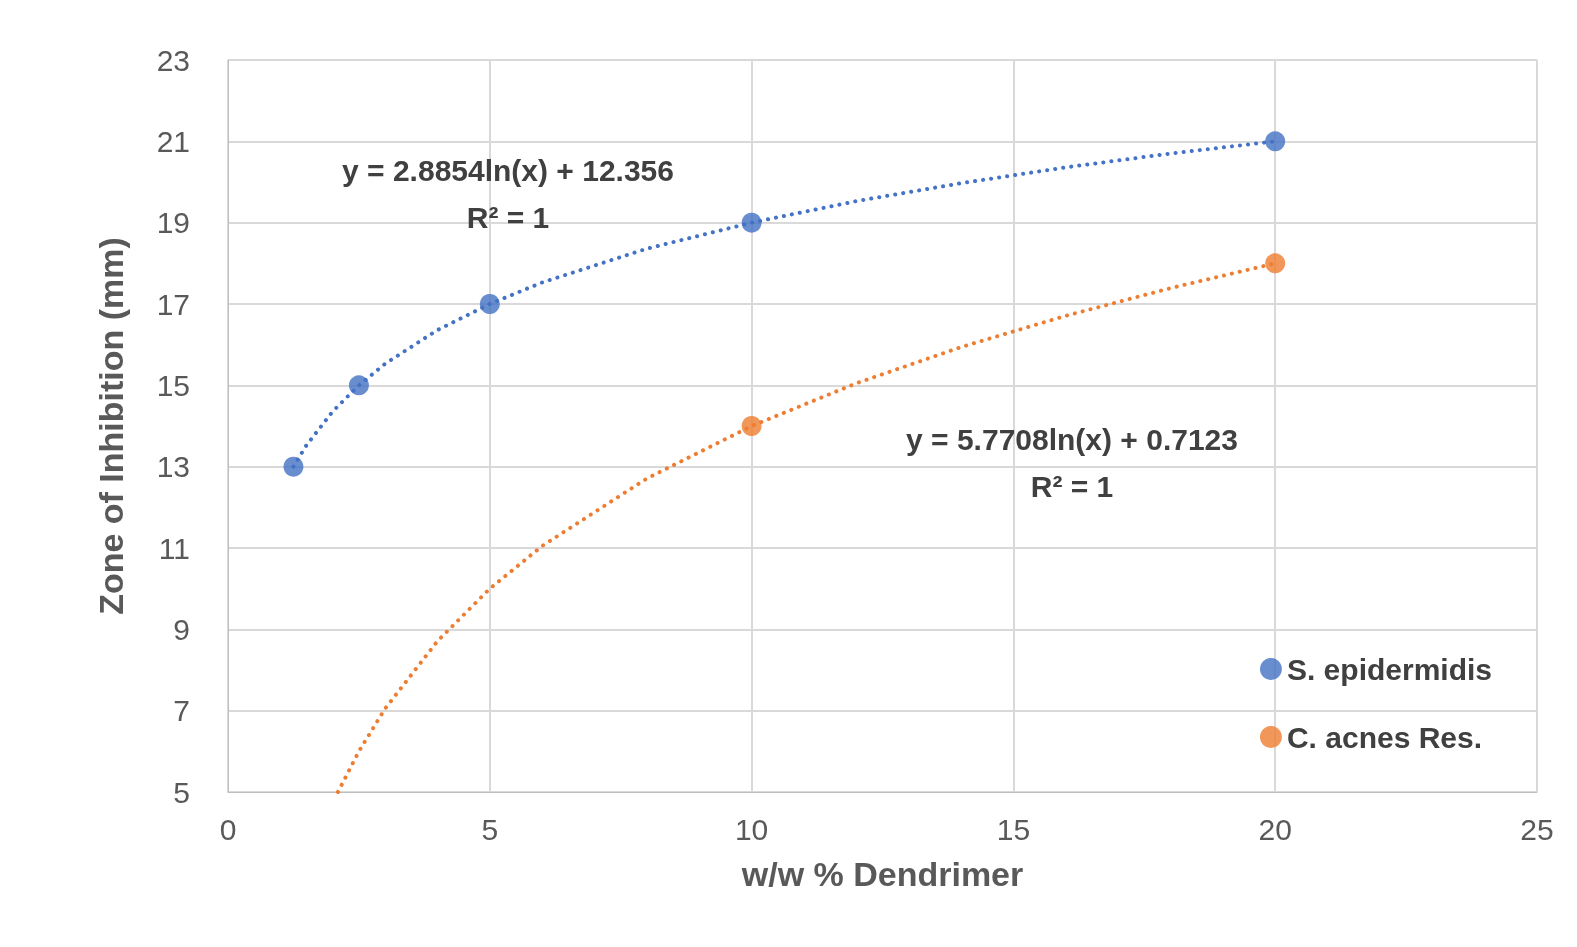 This screenshot has width=1577, height=947. What do you see at coordinates (1384, 737) in the screenshot?
I see `legend-label: C. acnes Res.` at bounding box center [1384, 737].